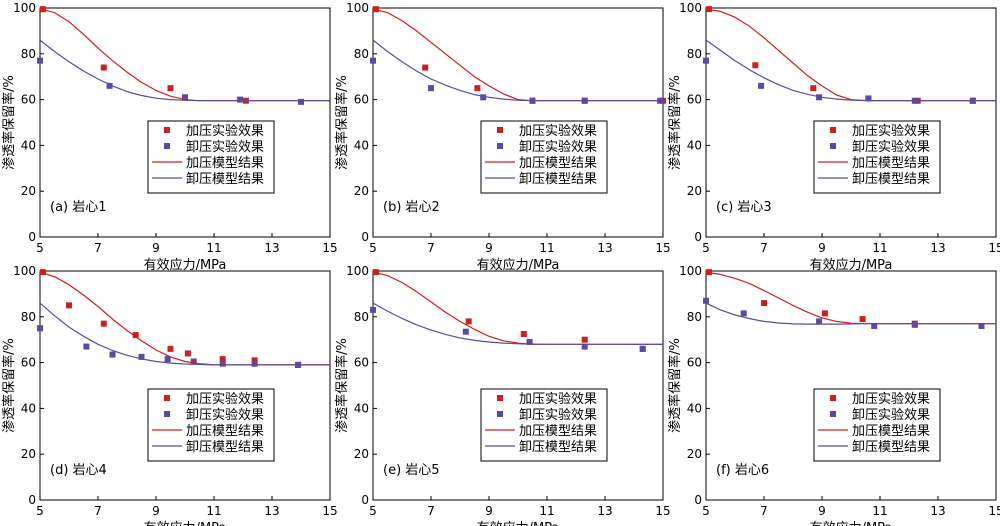 This screenshot has width=1000, height=526. What do you see at coordinates (411, 207) in the screenshot?
I see `panel-label: (b) 岩心2` at bounding box center [411, 207].